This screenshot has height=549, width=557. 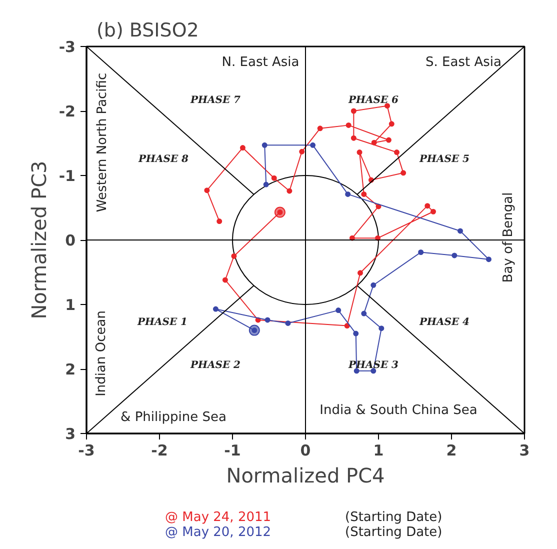 What do you see at coordinates (524, 451) in the screenshot?
I see `x-tick-label: 3` at bounding box center [524, 451].